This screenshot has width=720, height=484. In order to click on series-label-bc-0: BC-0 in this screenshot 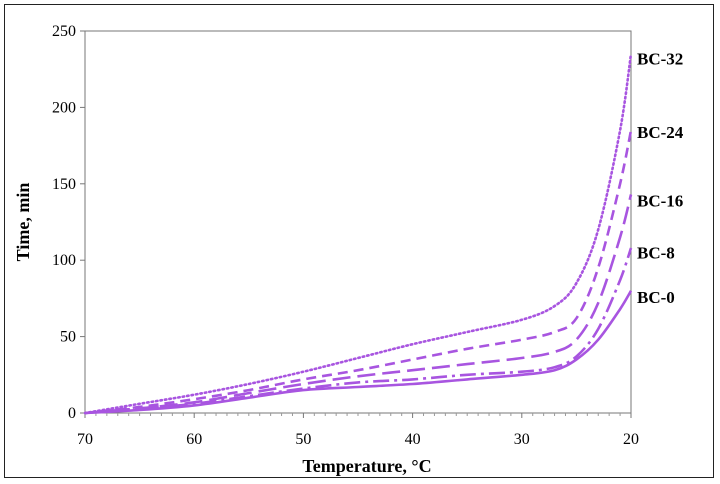, I will do `click(656, 297)`.